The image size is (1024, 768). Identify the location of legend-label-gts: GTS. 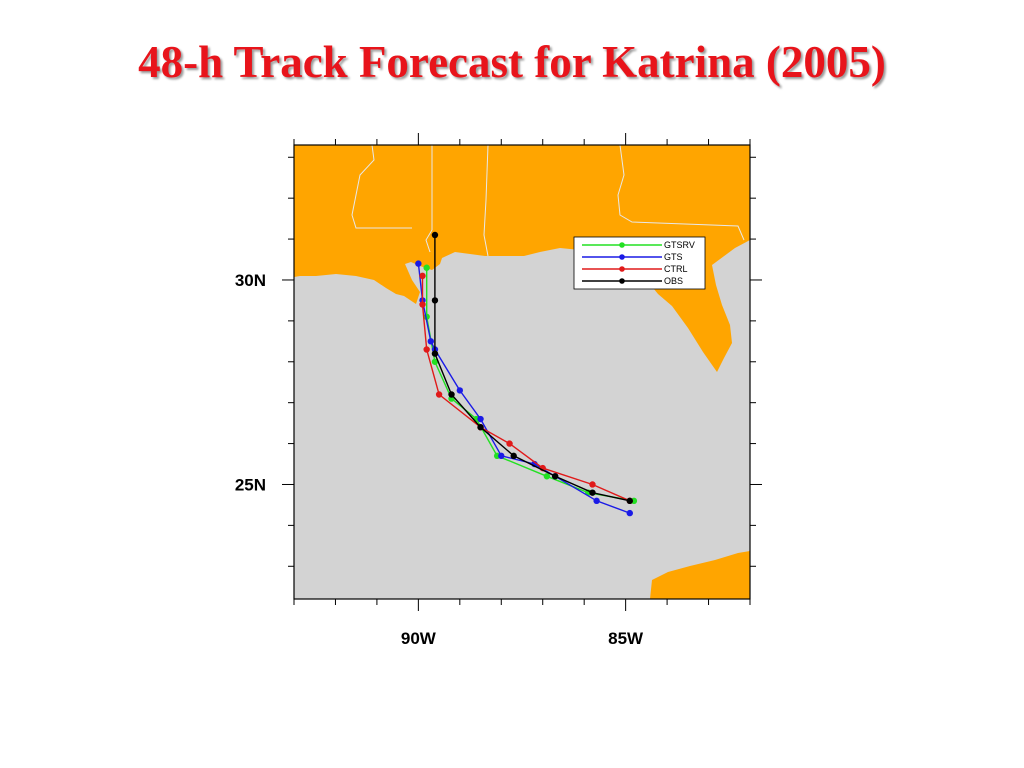
(673, 257).